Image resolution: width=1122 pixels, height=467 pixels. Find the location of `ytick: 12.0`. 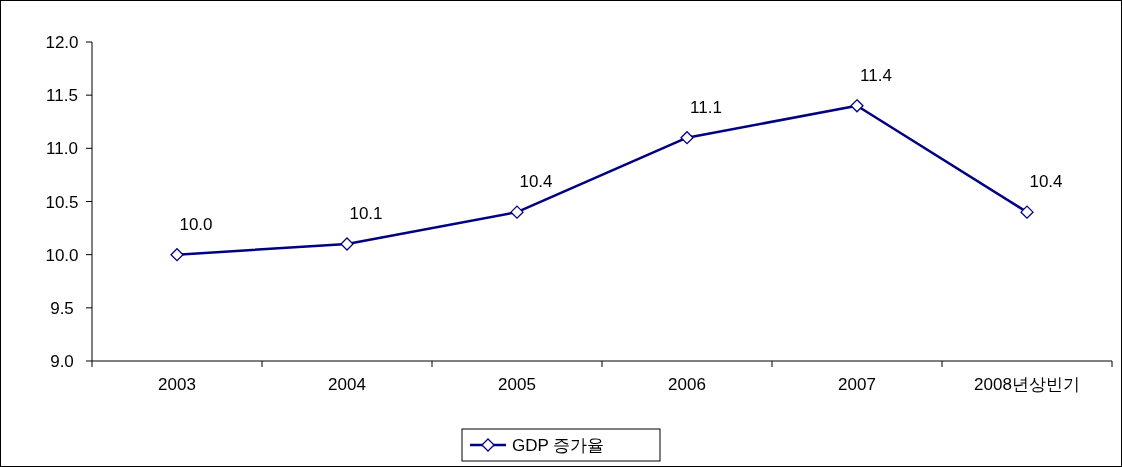

ytick: 12.0 is located at coordinates (62, 42).